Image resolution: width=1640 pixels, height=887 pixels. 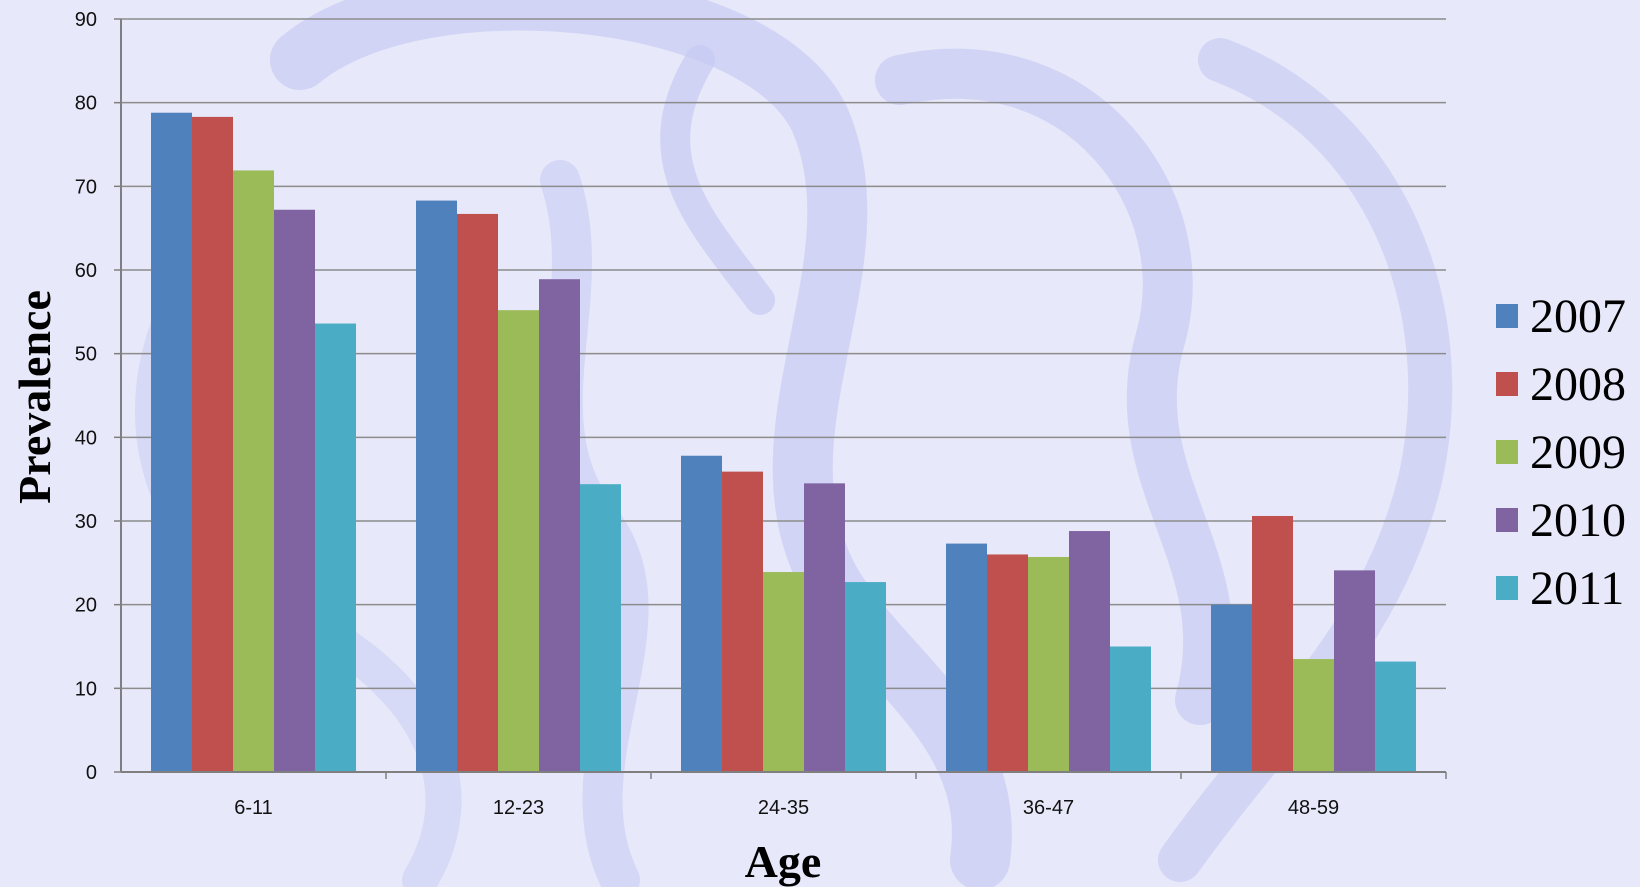 What do you see at coordinates (1313, 808) in the screenshot?
I see `x-tick-label: 48-59` at bounding box center [1313, 808].